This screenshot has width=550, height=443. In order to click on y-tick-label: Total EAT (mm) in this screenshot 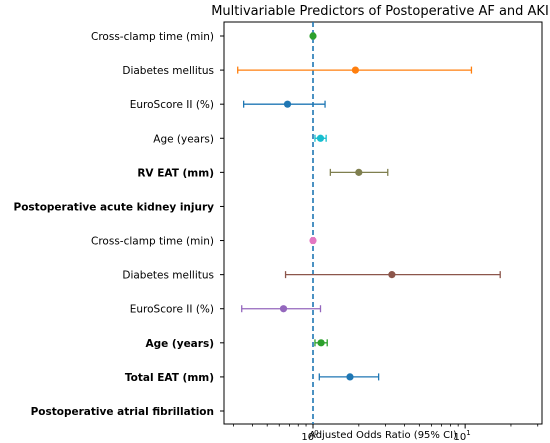, I will do `click(169, 378)`.